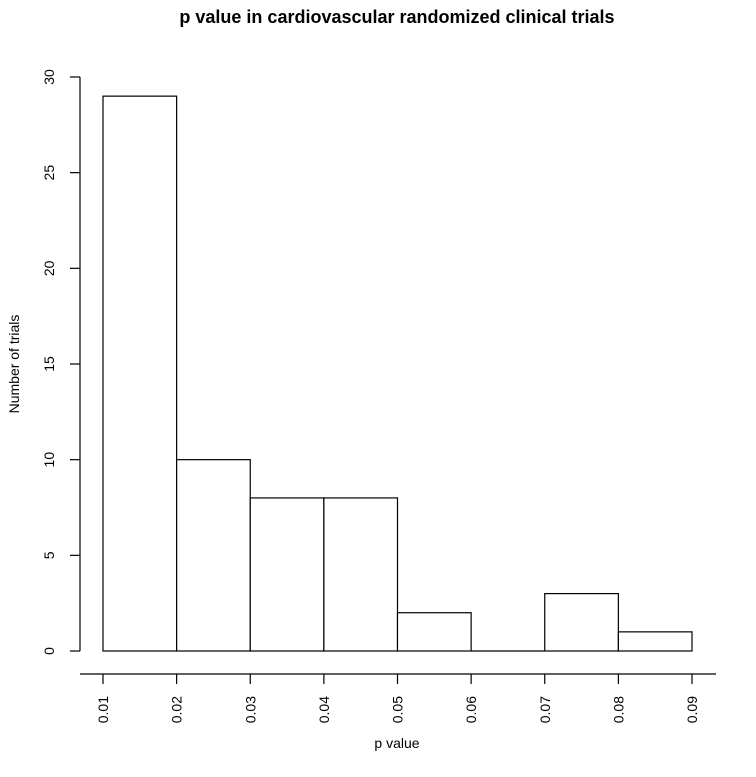 This screenshot has width=756, height=777. Describe the element at coordinates (545, 709) in the screenshot. I see `x-tick-label: 0.07` at that location.